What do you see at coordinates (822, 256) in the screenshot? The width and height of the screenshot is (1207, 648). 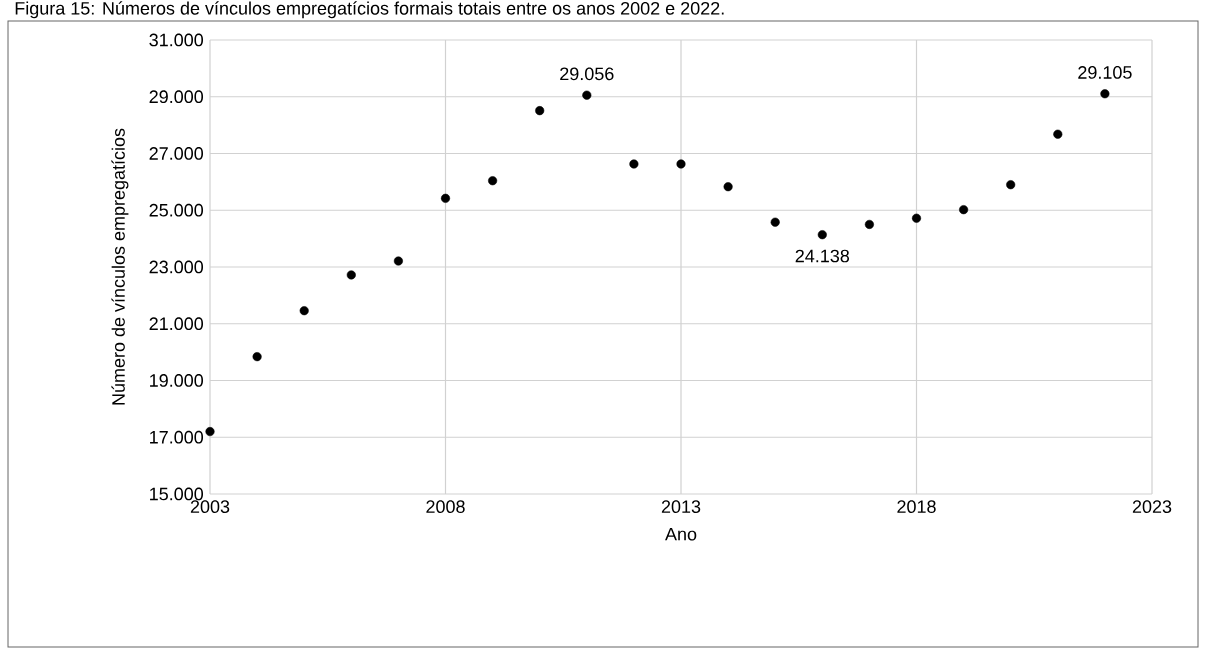 I see `data-label: 24.138` at bounding box center [822, 256].